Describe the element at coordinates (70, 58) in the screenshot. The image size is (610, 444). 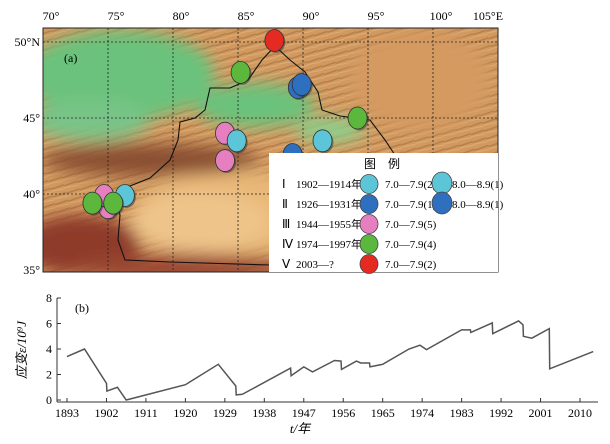
I see `map-panel-label: (a)` at that location.